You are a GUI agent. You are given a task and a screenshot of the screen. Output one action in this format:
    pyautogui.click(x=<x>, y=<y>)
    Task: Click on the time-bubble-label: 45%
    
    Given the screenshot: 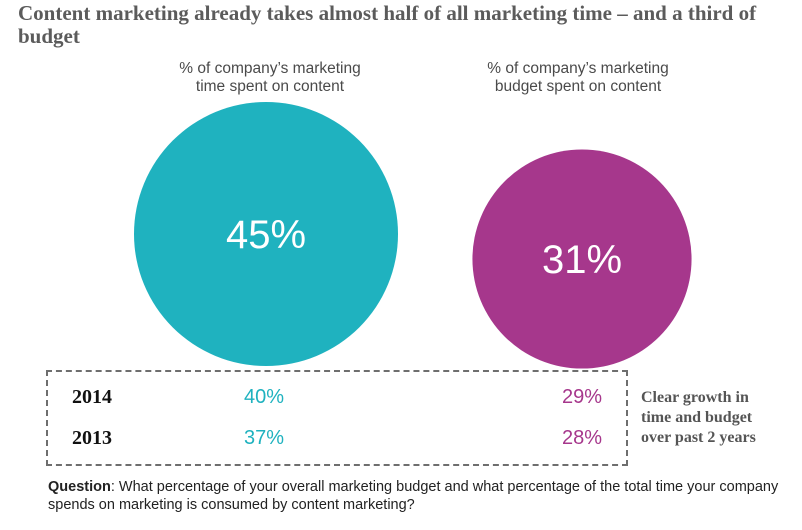 What is the action you would take?
    pyautogui.click(x=266, y=235)
    